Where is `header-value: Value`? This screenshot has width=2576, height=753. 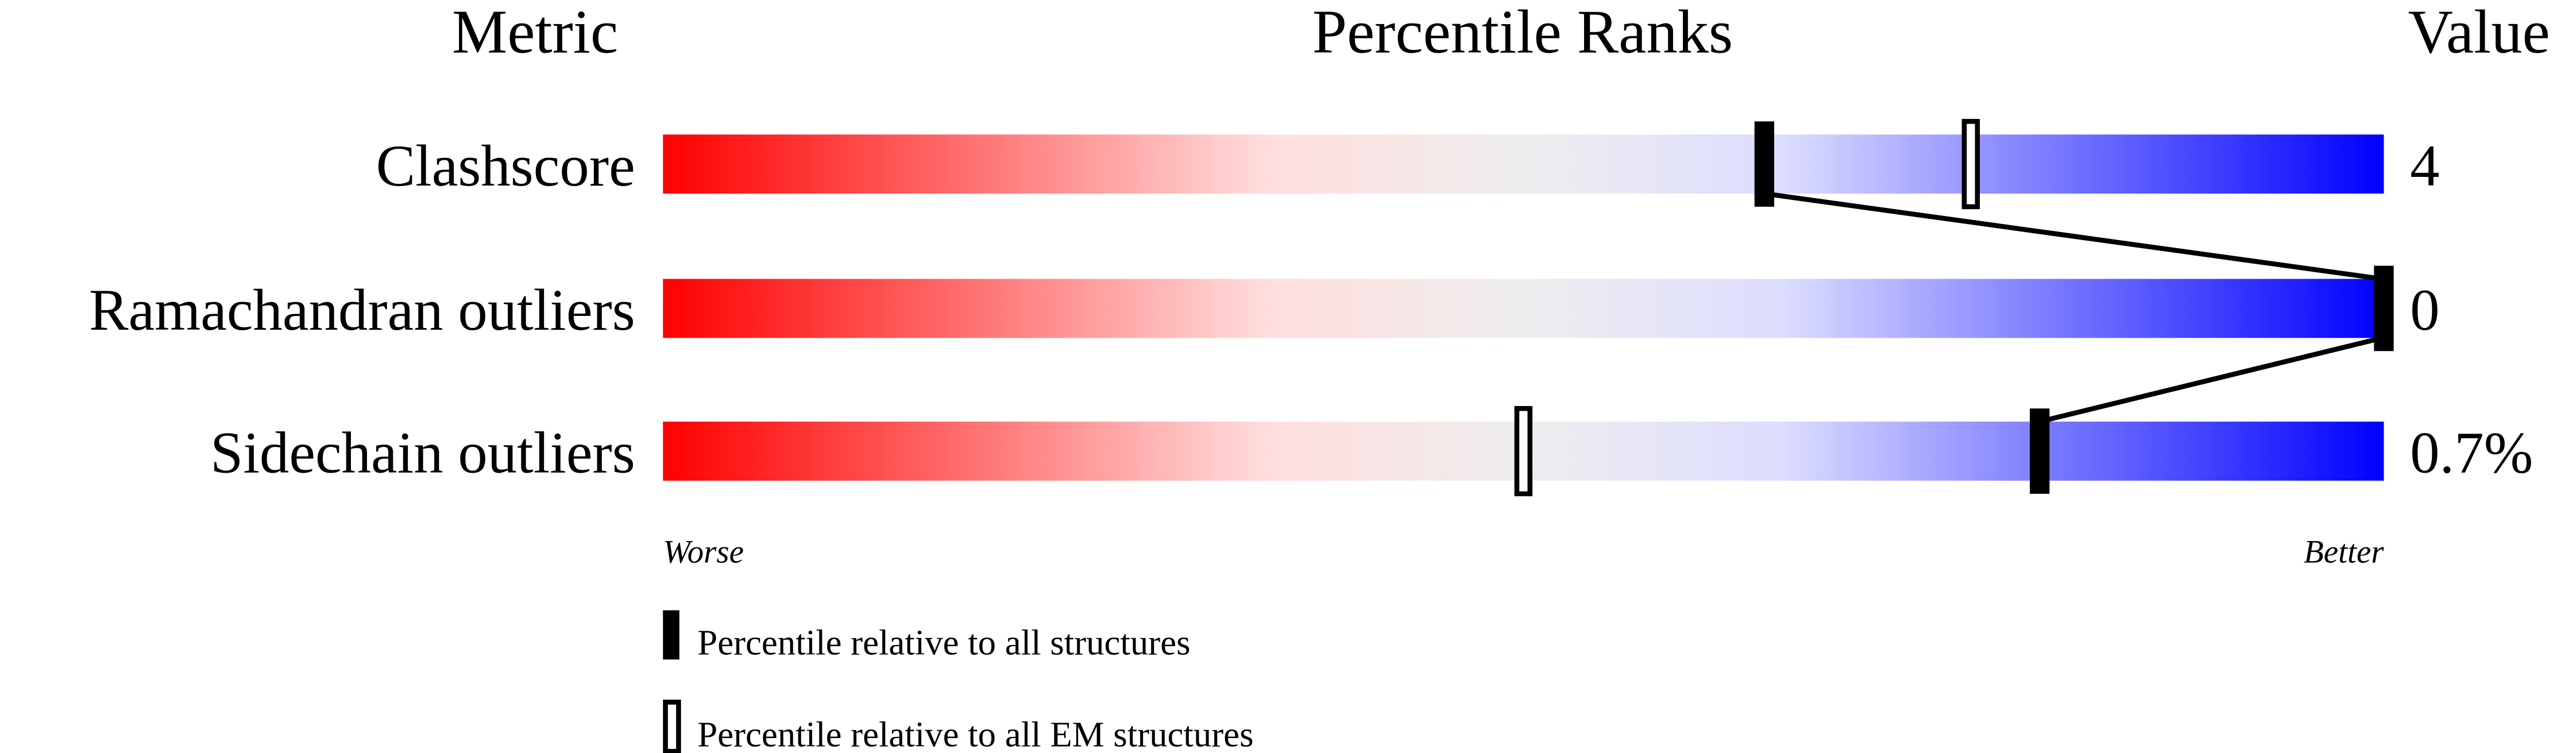 header-value: Value is located at coordinates (2479, 33).